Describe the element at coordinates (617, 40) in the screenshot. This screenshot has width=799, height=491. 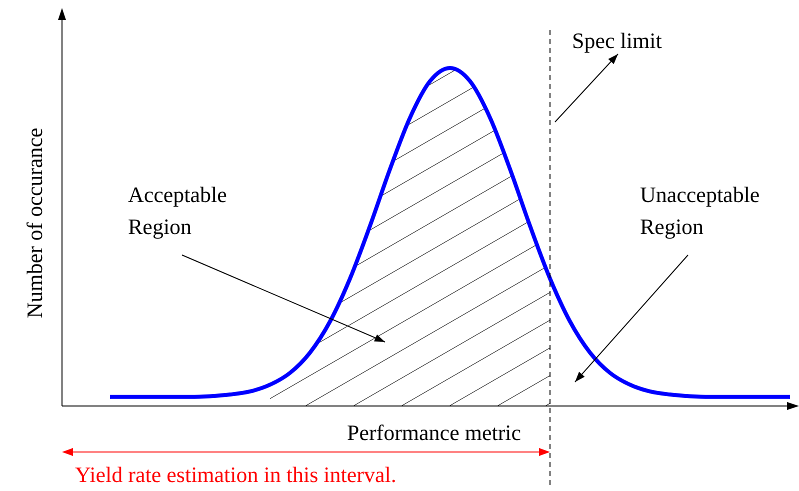
I see `text: Spec limit` at that location.